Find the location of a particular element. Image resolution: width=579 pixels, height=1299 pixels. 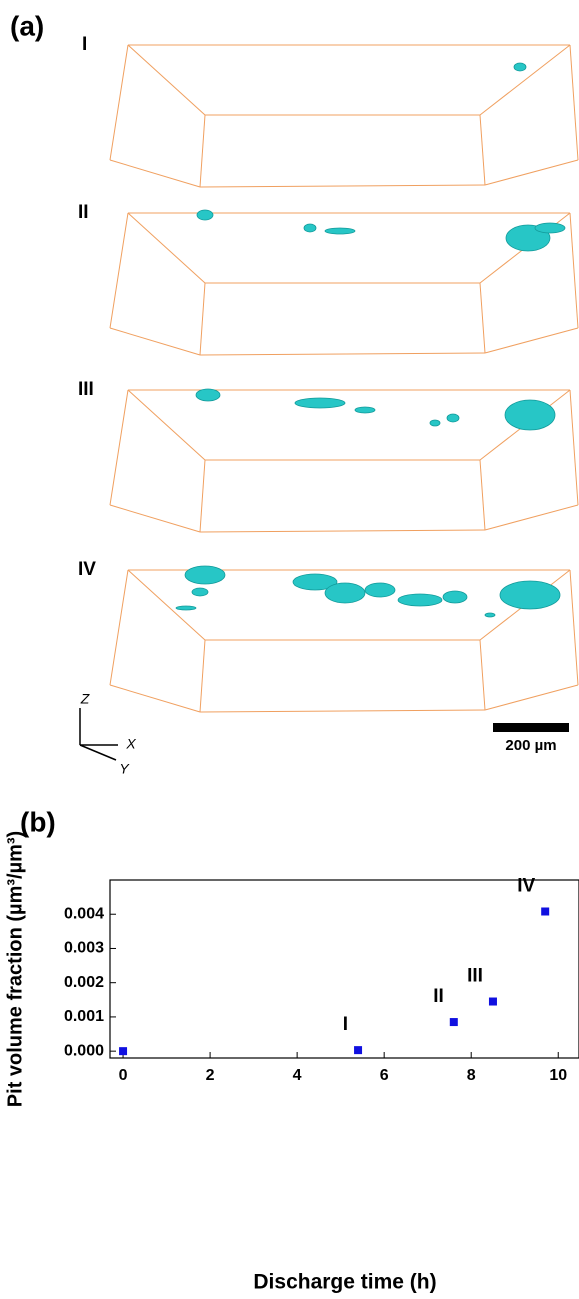

stage-label: IV is located at coordinates (87, 569).